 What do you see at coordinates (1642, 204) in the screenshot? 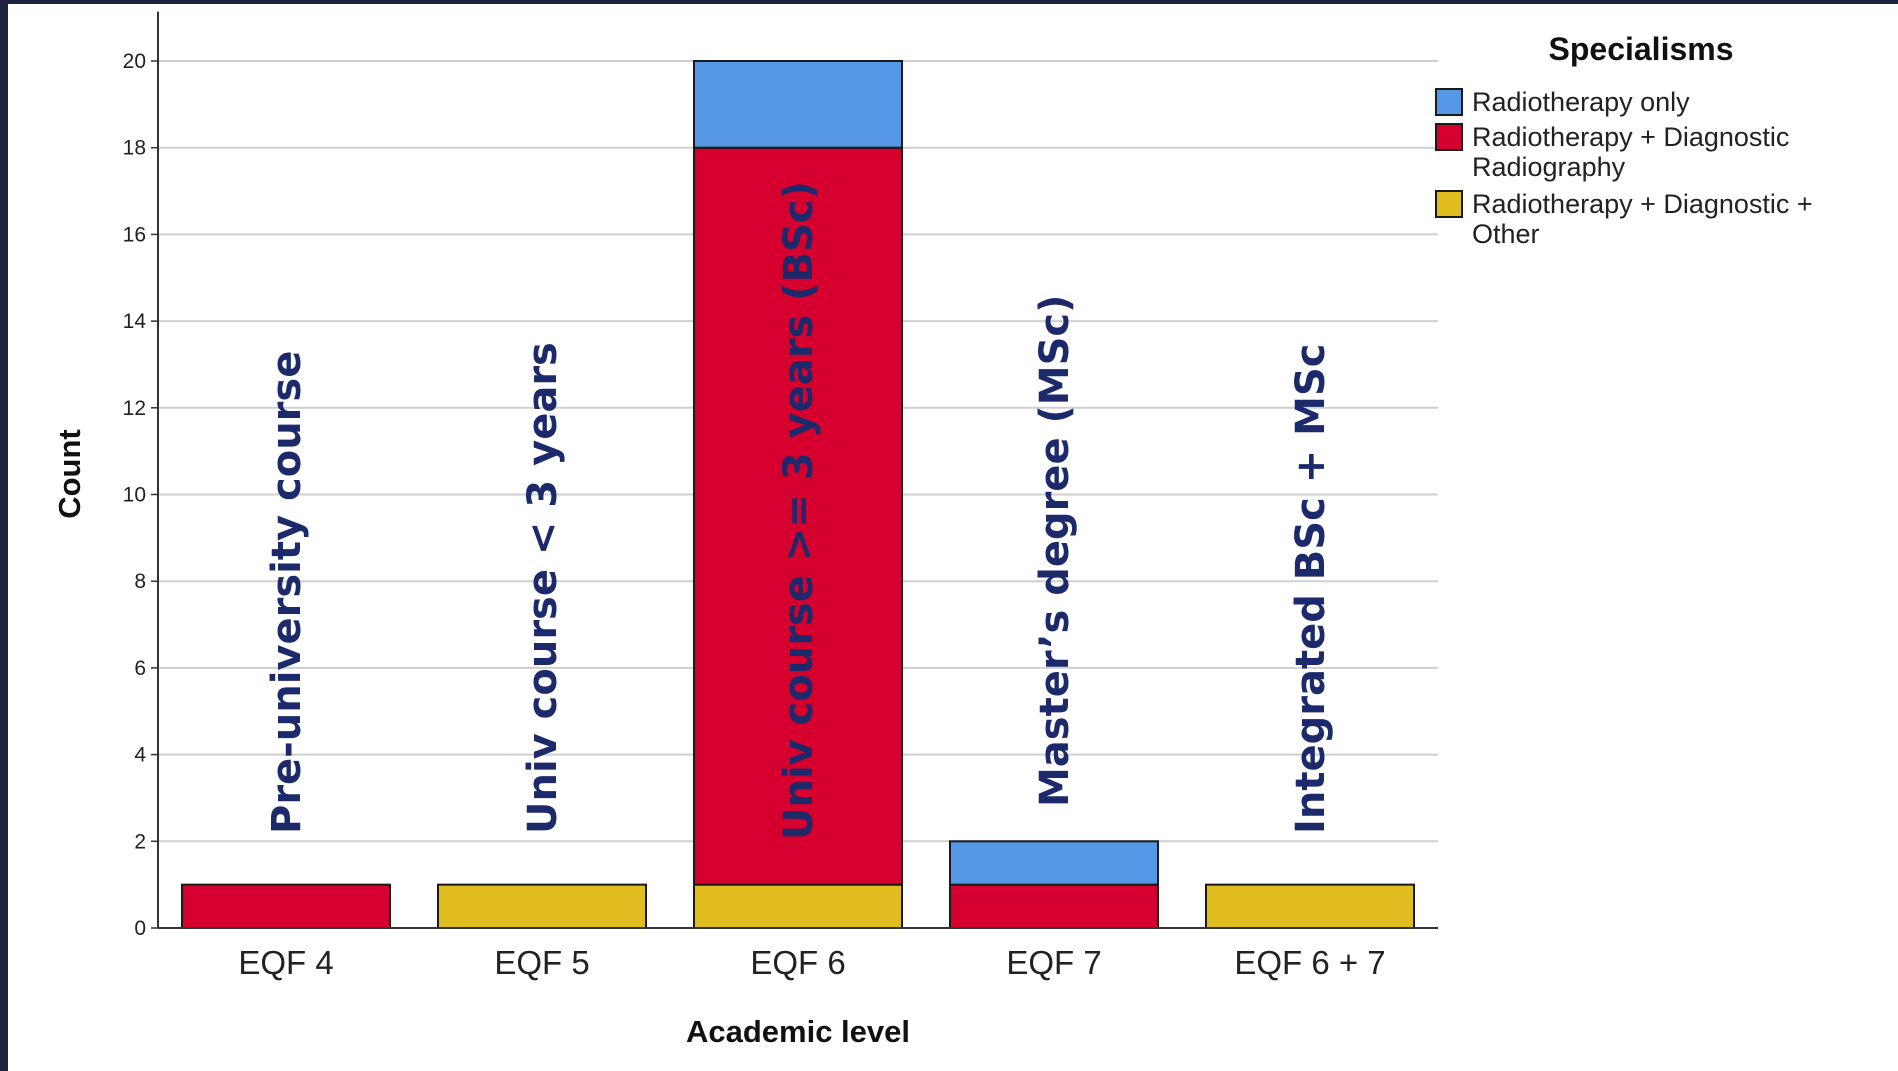
I see `legend-label: Radiotherapy + Diagnostic +` at bounding box center [1642, 204].